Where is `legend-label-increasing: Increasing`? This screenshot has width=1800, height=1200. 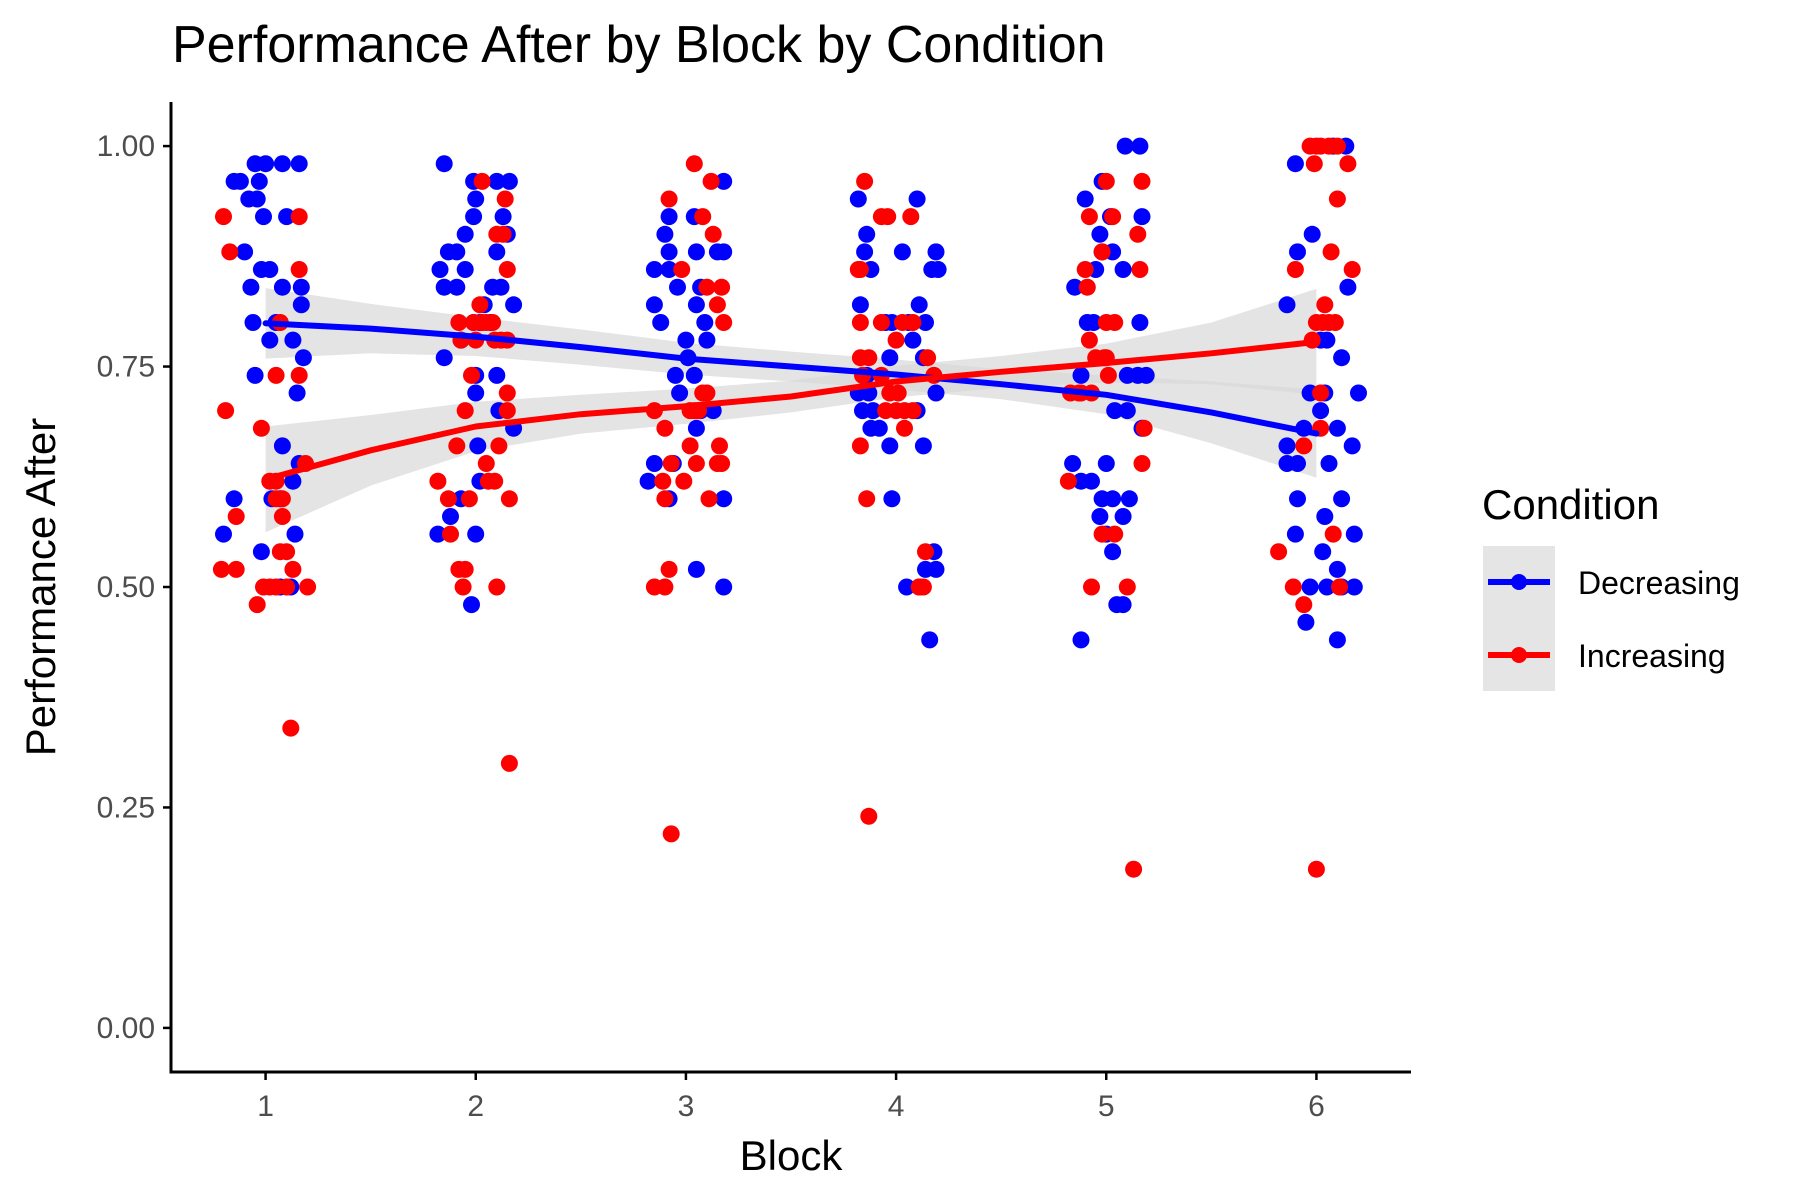
legend-label-increasing: Increasing is located at coordinates (1652, 656).